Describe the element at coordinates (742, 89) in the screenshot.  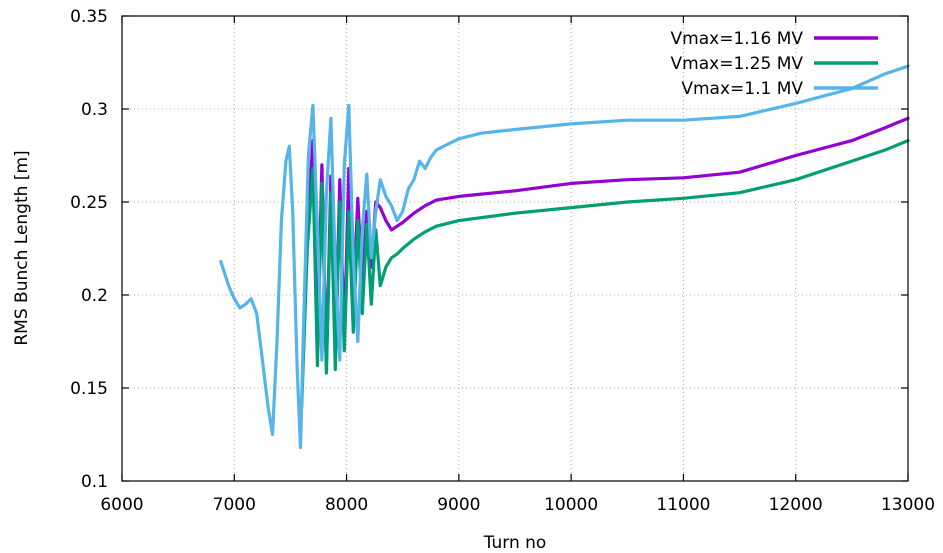
I see `legend-label: Vmax=1.1 MV` at that location.